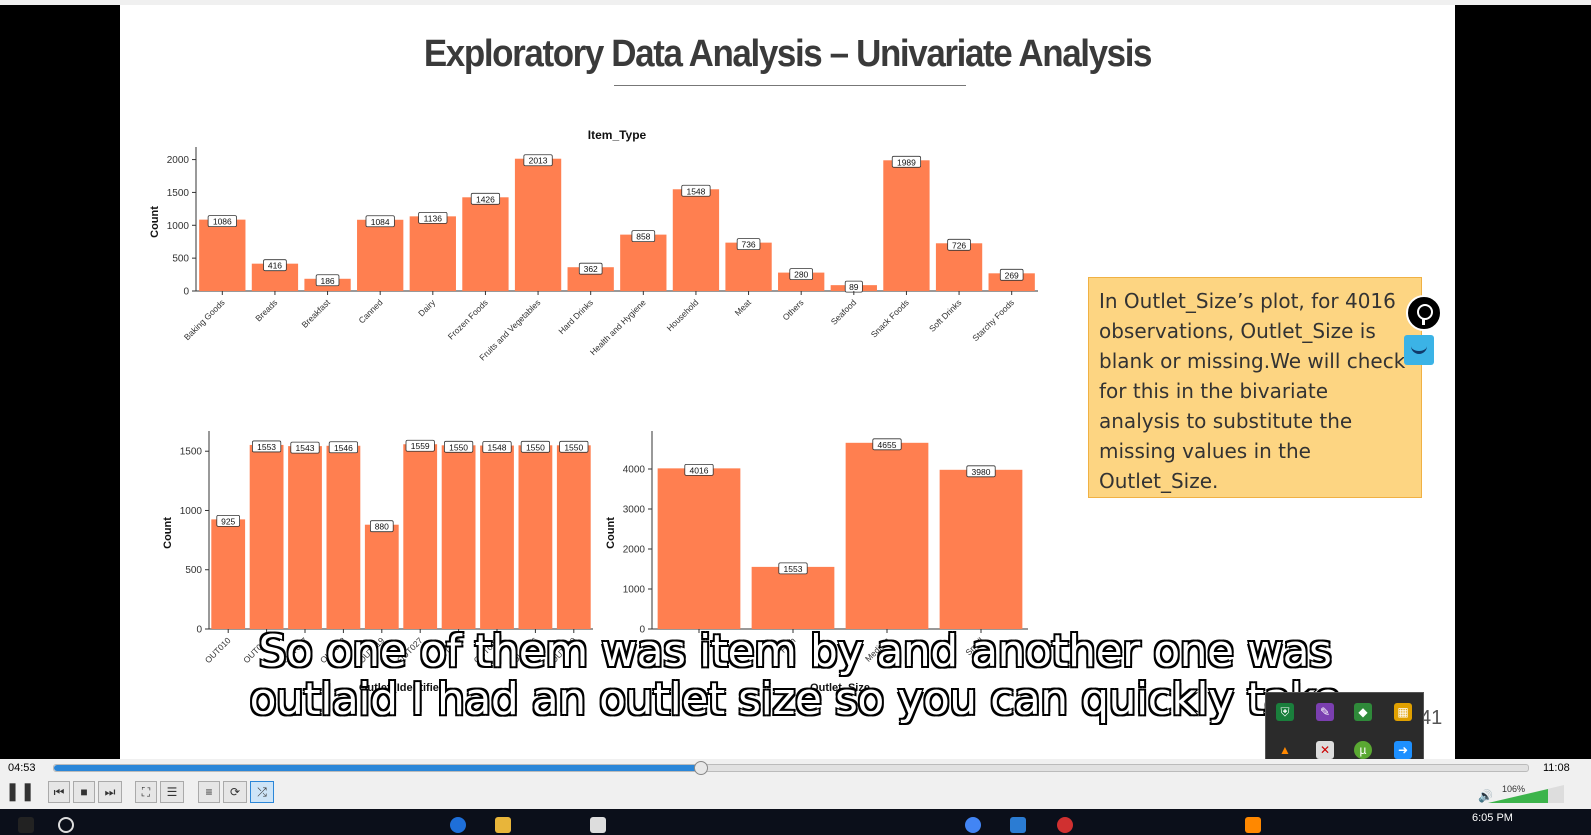  What do you see at coordinates (172, 792) in the screenshot?
I see `extended-settings-button: ☰` at bounding box center [172, 792].